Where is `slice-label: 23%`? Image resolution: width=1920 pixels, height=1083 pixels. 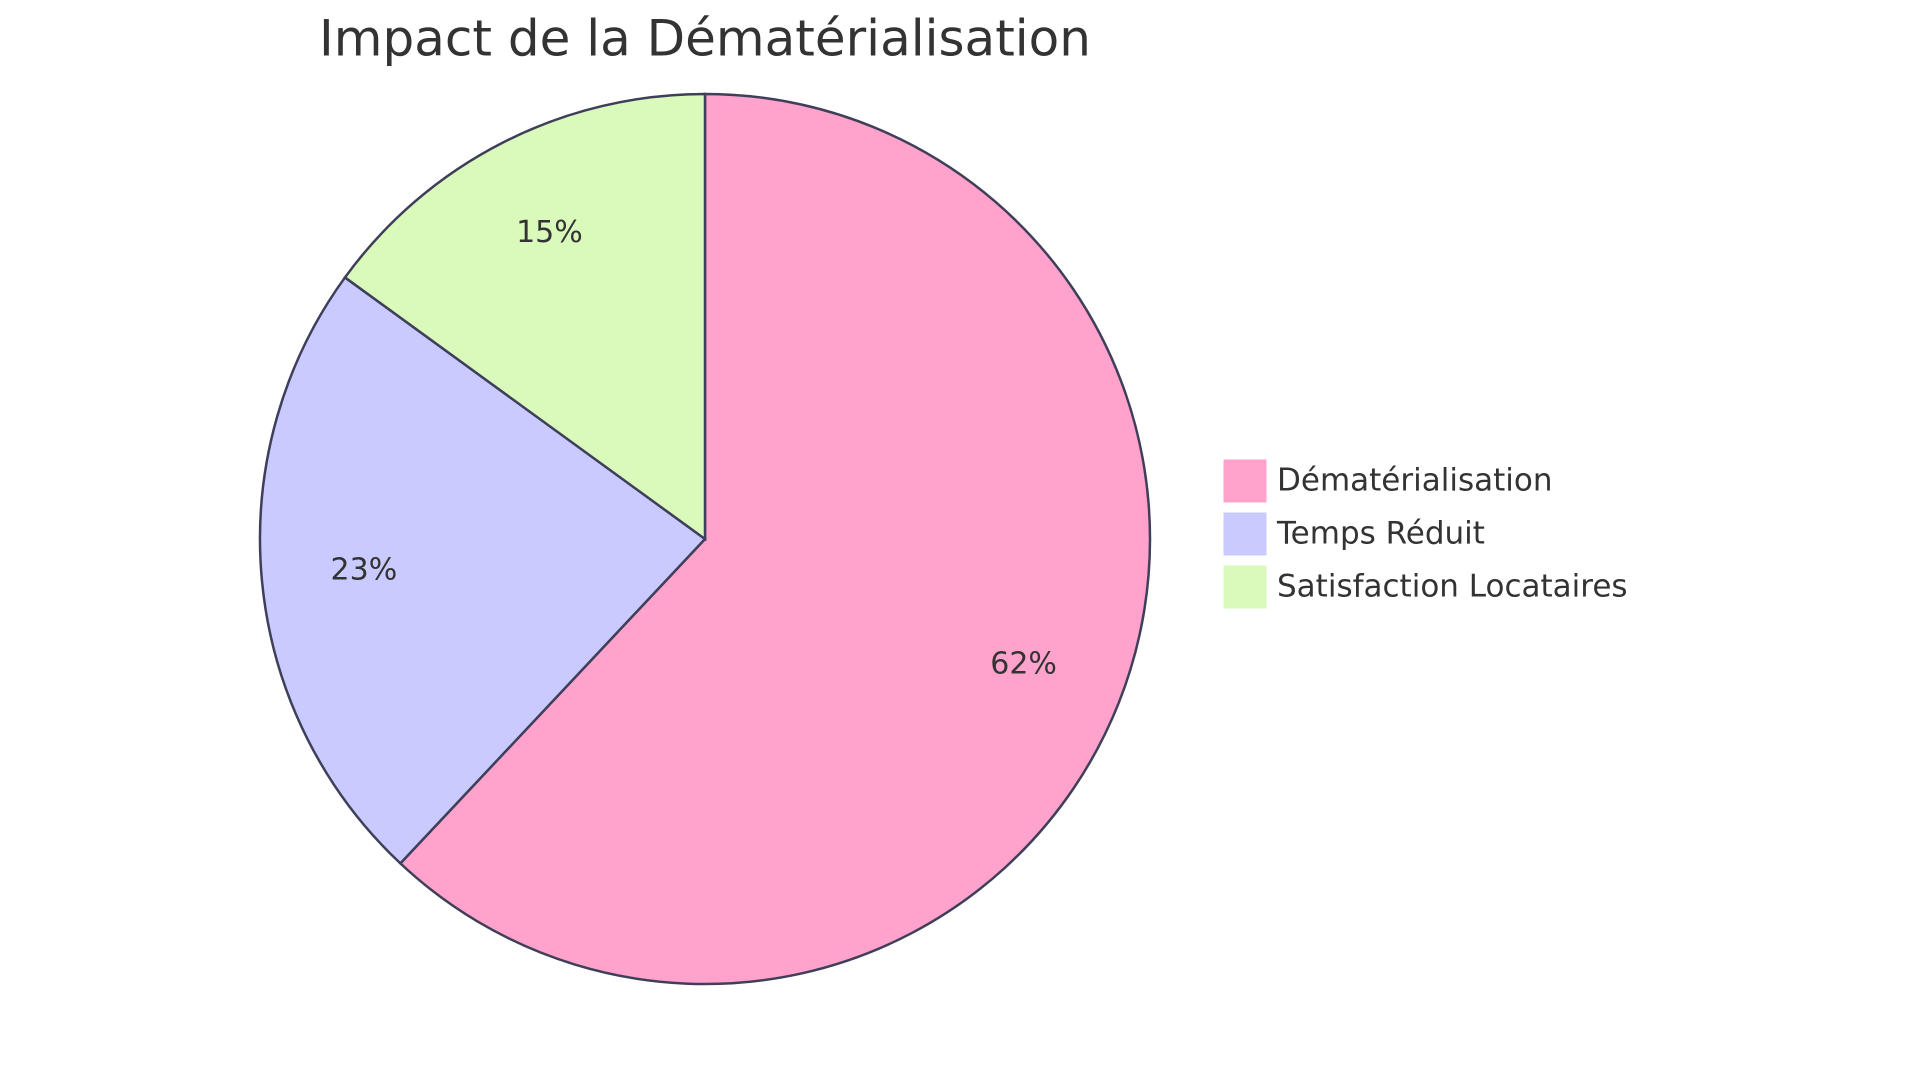
slice-label: 23% is located at coordinates (364, 570).